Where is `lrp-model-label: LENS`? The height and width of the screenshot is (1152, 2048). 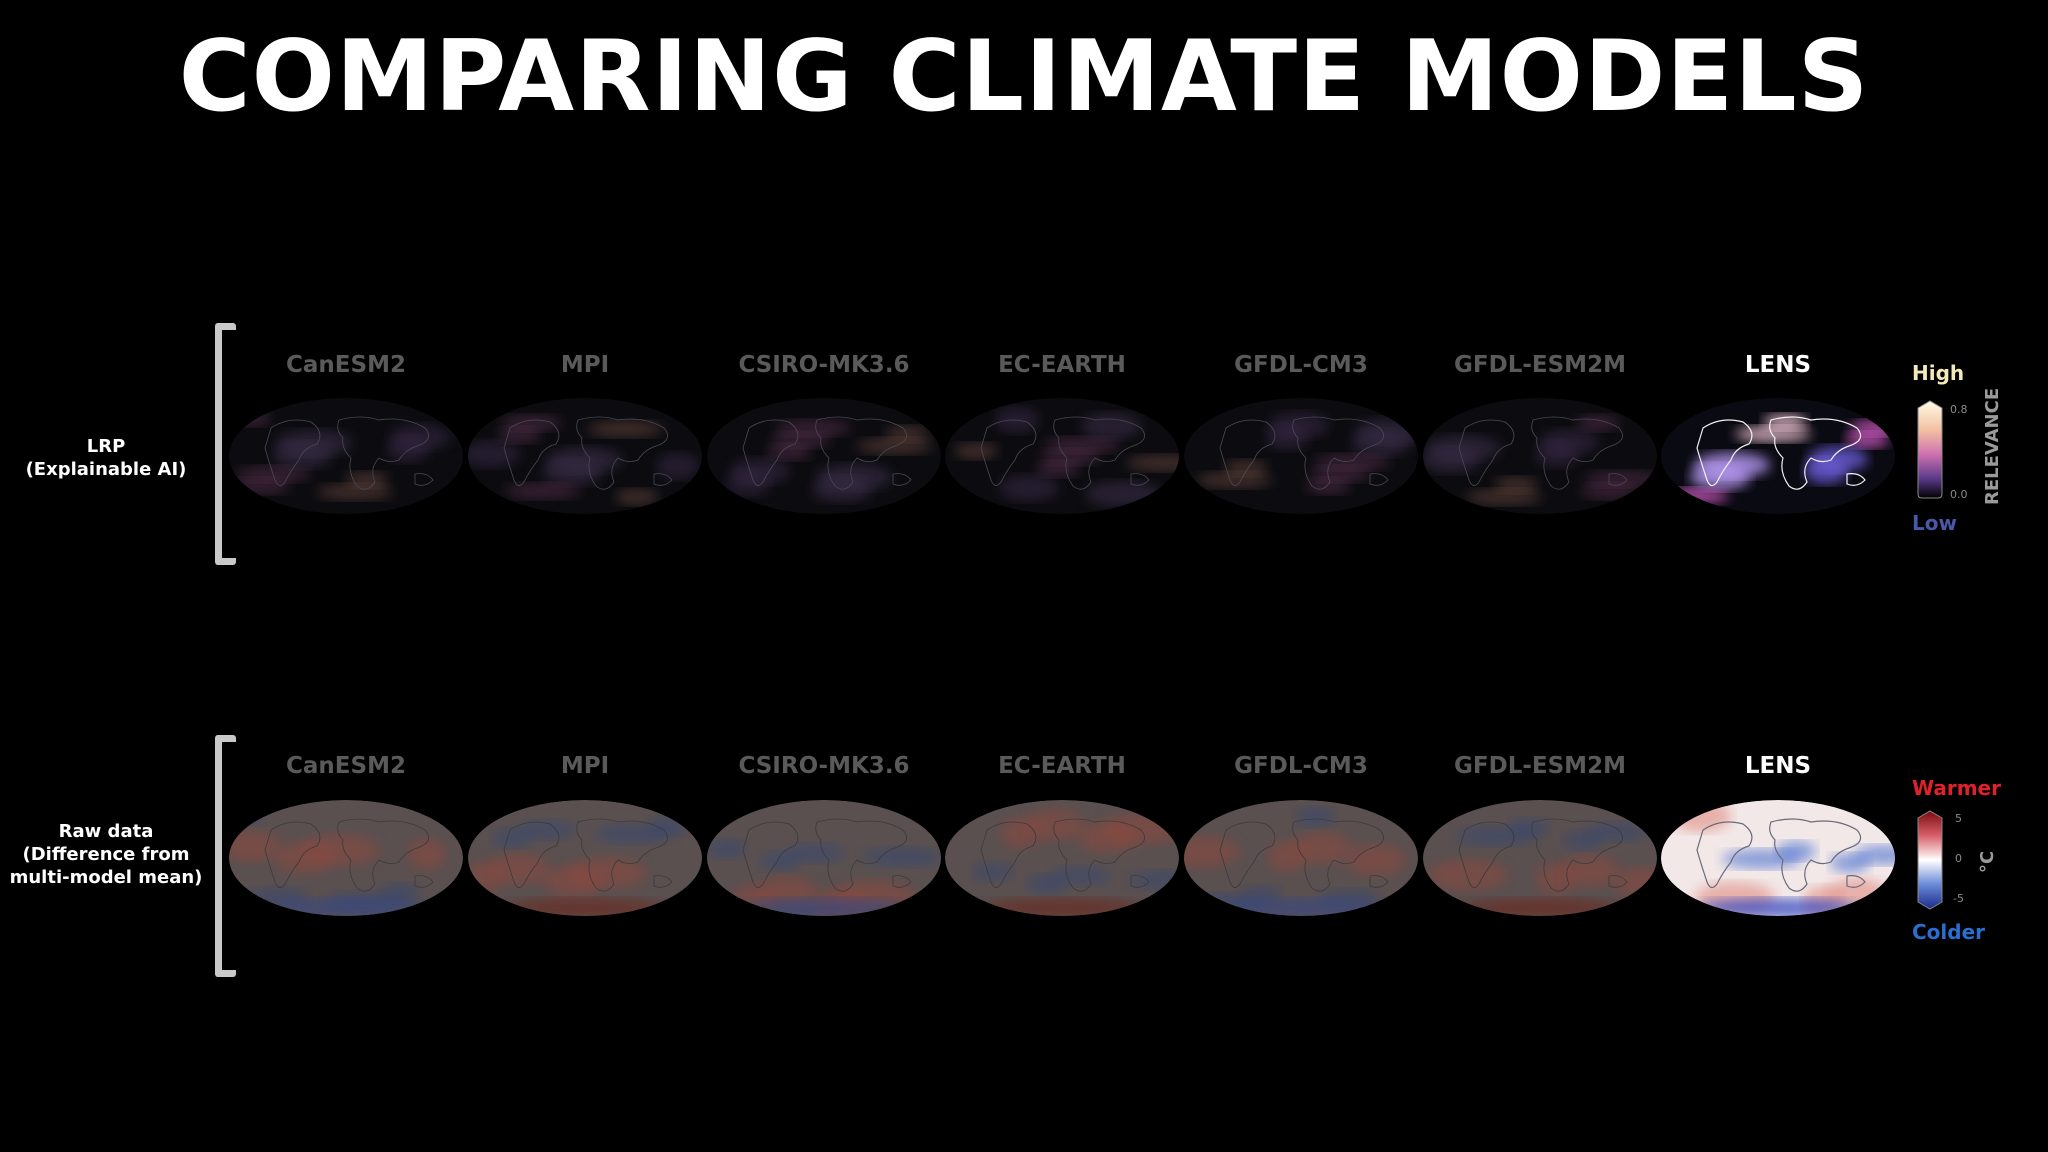 lrp-model-label: LENS is located at coordinates (1778, 365).